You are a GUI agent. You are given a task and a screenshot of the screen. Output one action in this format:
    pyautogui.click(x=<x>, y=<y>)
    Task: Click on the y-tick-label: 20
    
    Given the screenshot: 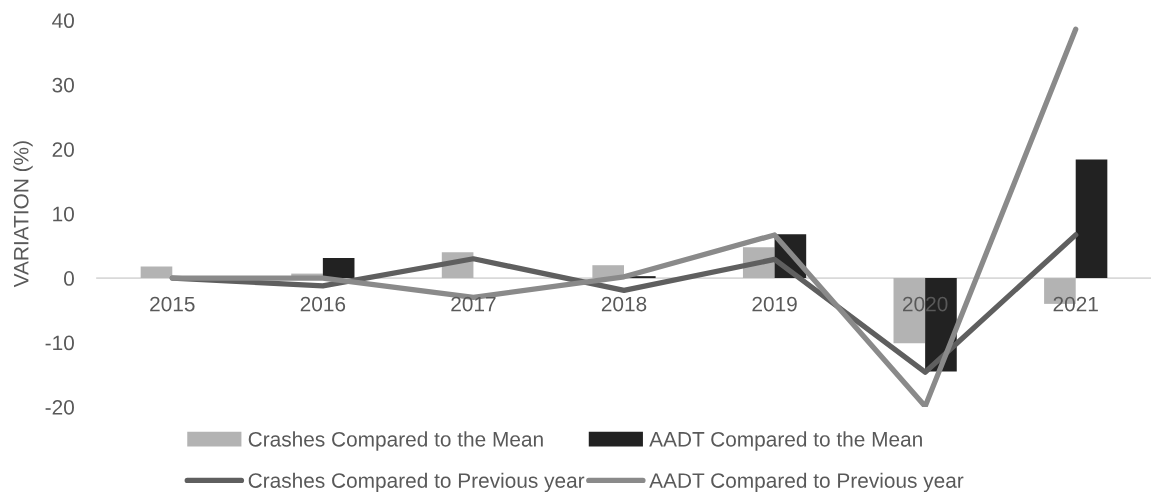 What is the action you would take?
    pyautogui.click(x=63, y=149)
    